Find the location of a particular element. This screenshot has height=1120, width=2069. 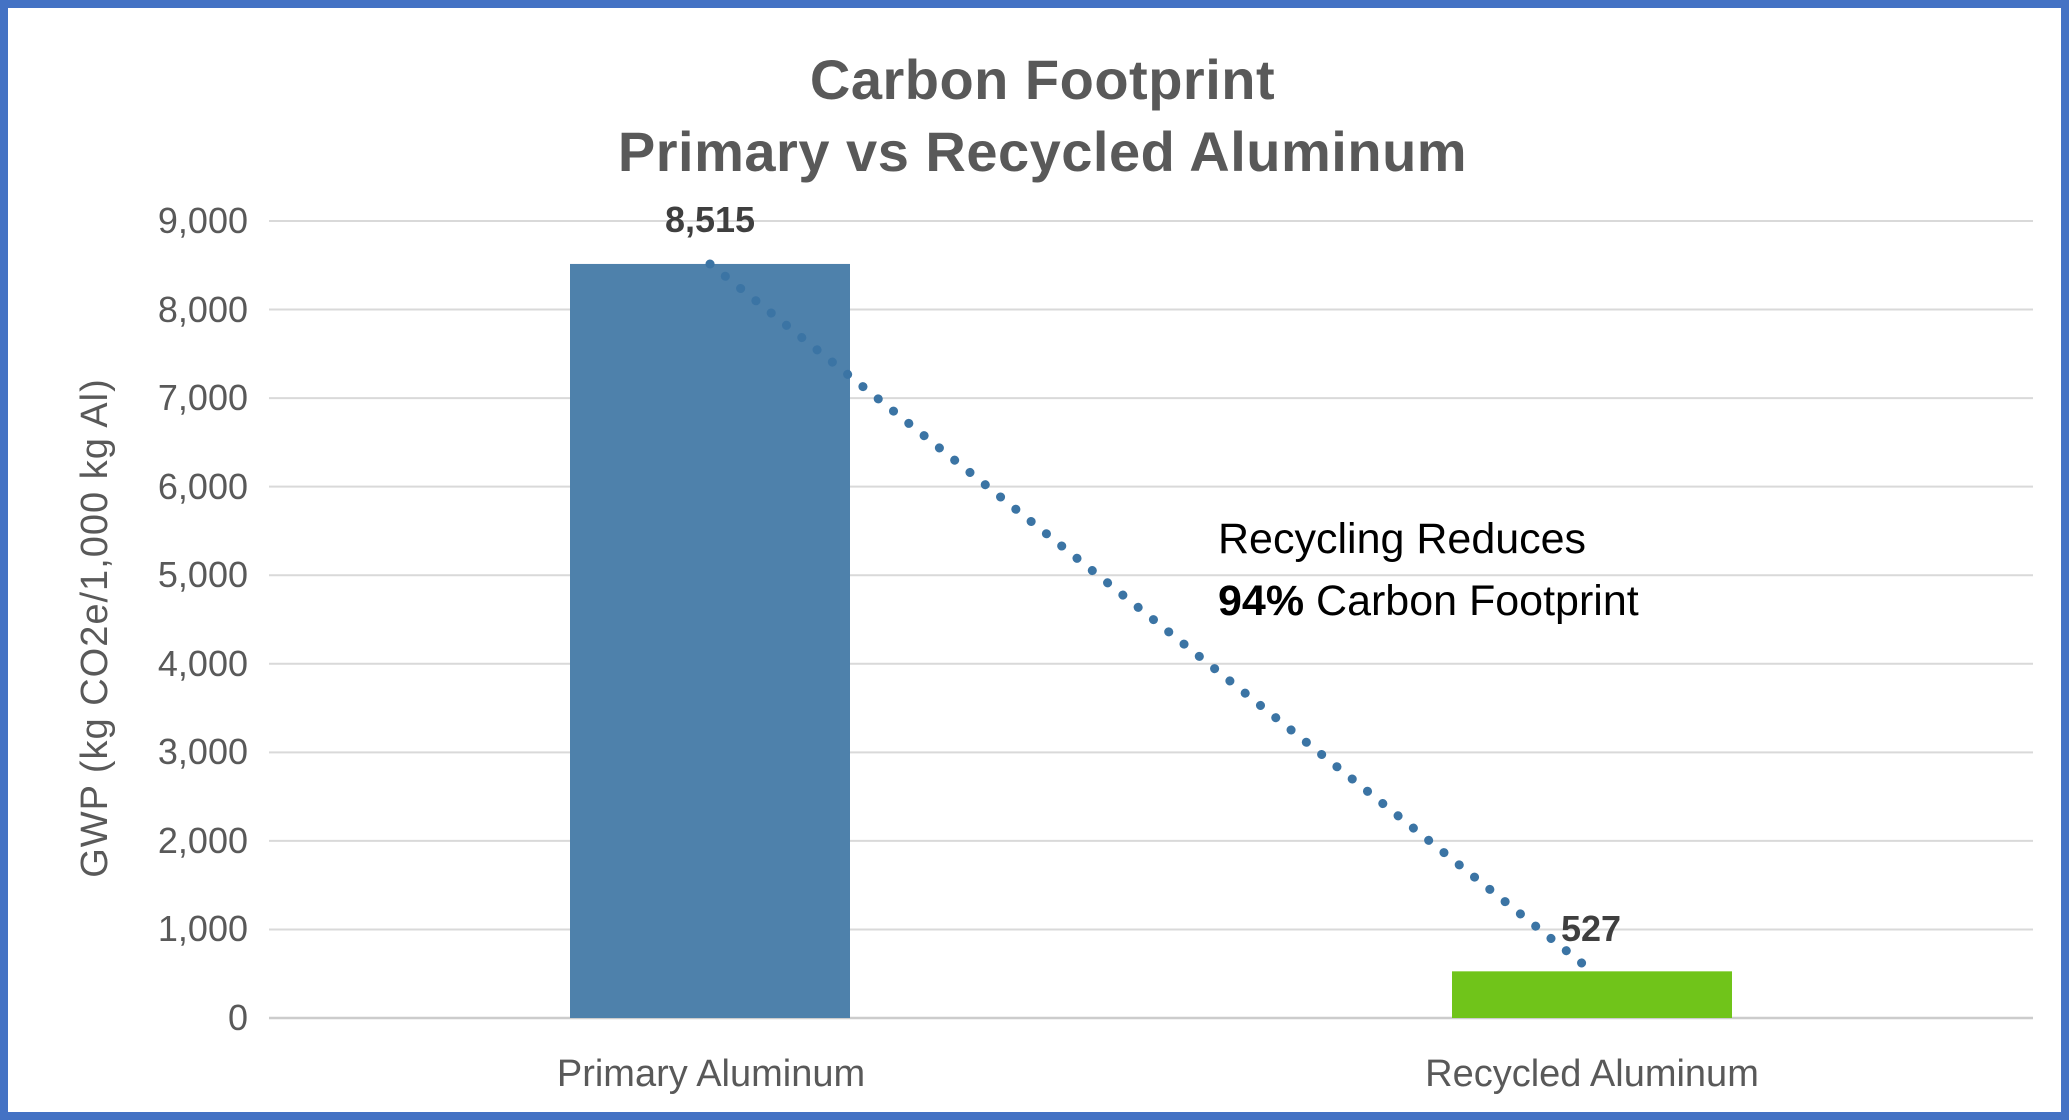

y-tick-label: 7,000 is located at coordinates (202, 398).